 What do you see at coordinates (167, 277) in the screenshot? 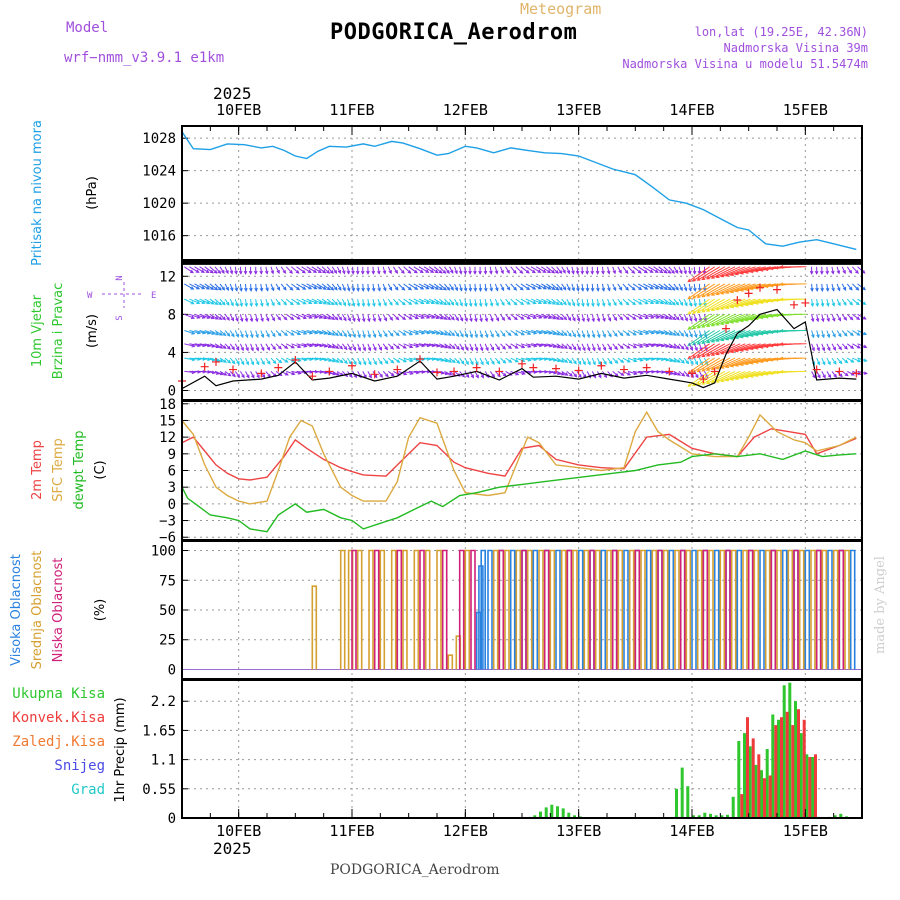
I see `y-tick-label: 12` at bounding box center [167, 277].